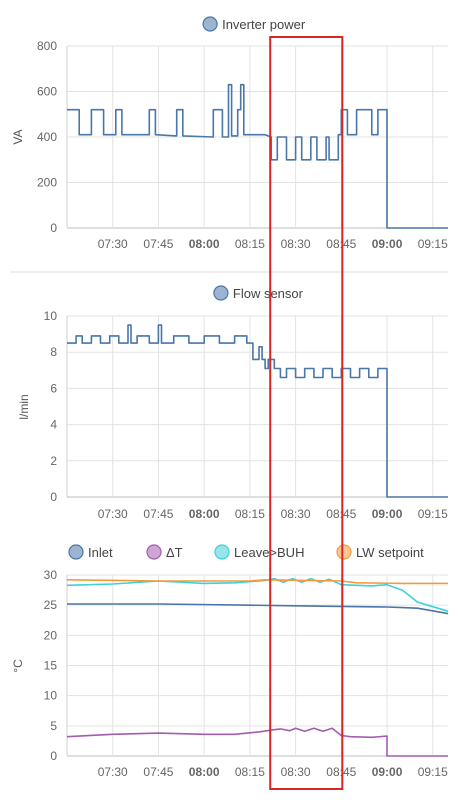 This screenshot has height=800, width=458. Describe the element at coordinates (51, 605) in the screenshot. I see `y-tick-label: 25` at that location.